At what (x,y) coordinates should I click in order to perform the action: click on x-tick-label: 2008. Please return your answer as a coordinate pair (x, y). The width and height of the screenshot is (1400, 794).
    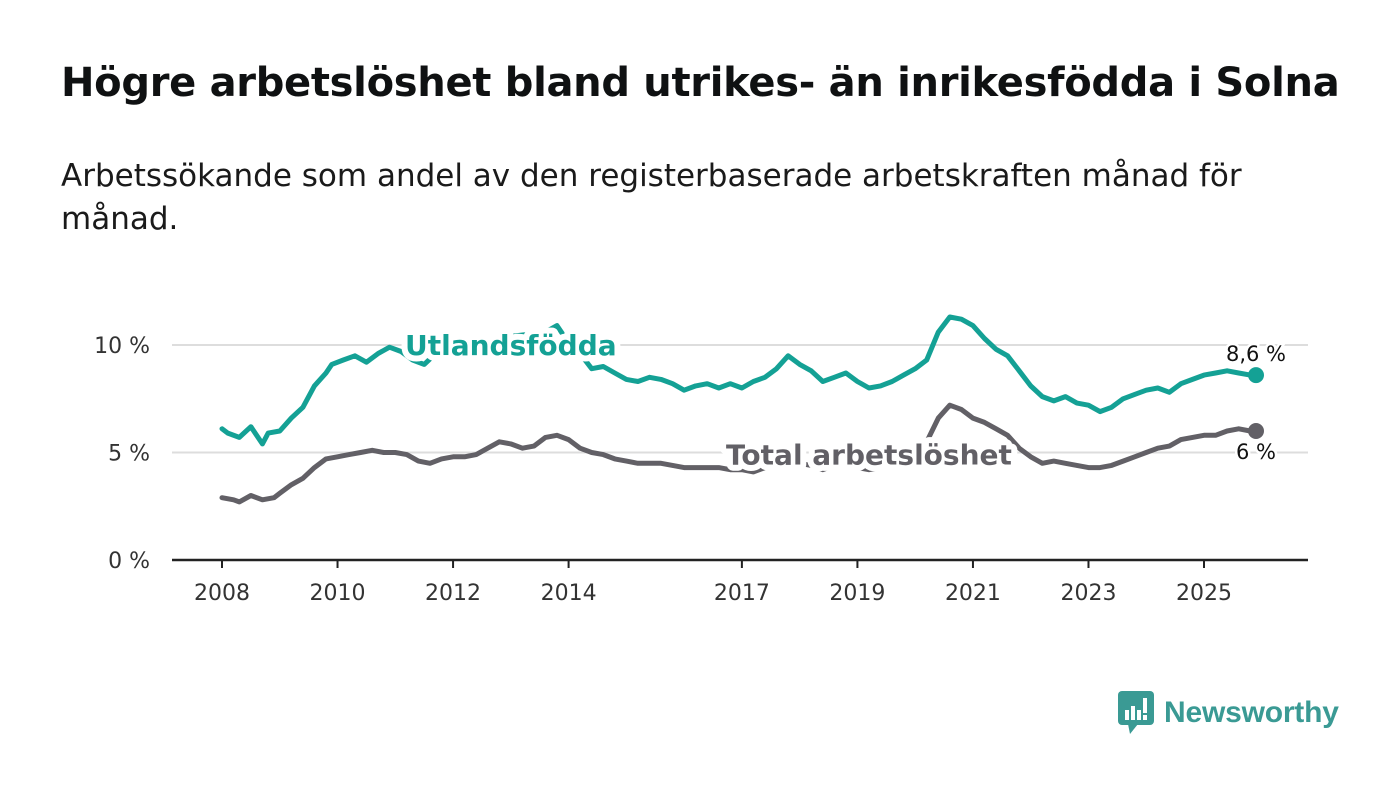
    Looking at the image, I should click on (222, 593).